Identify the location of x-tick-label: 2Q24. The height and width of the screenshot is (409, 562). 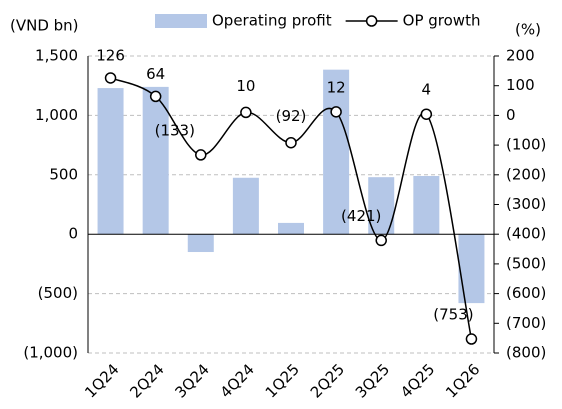
(146, 380).